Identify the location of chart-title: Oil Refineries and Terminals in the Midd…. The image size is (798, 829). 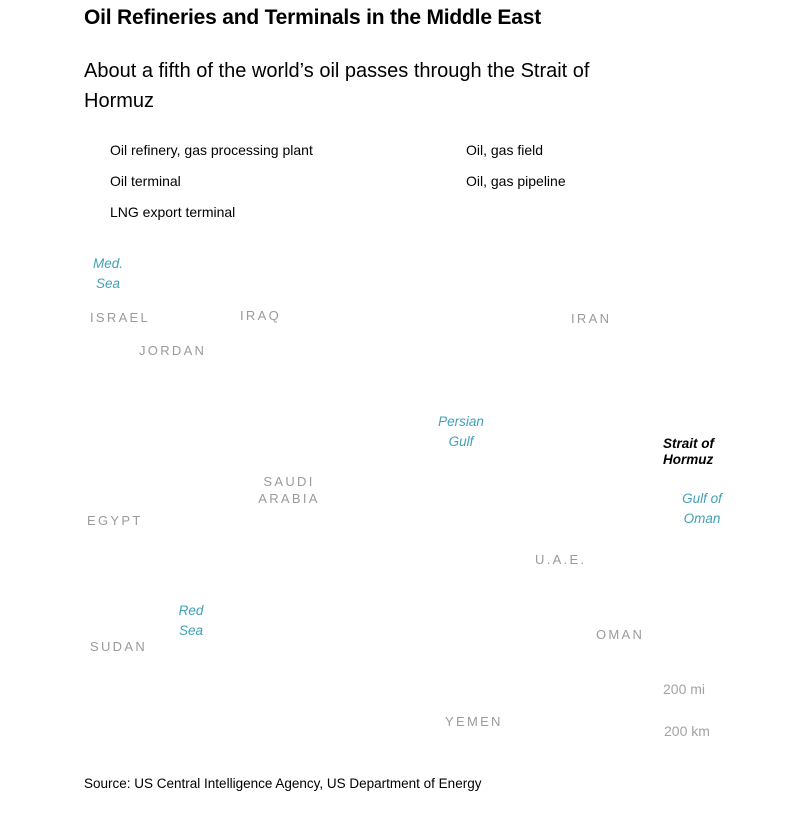
(312, 17).